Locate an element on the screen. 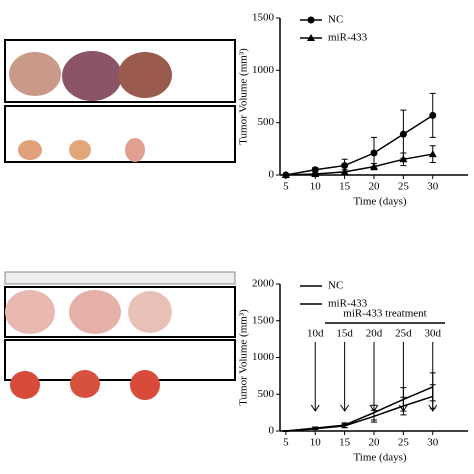  ruler is located at coordinates (120, 278).